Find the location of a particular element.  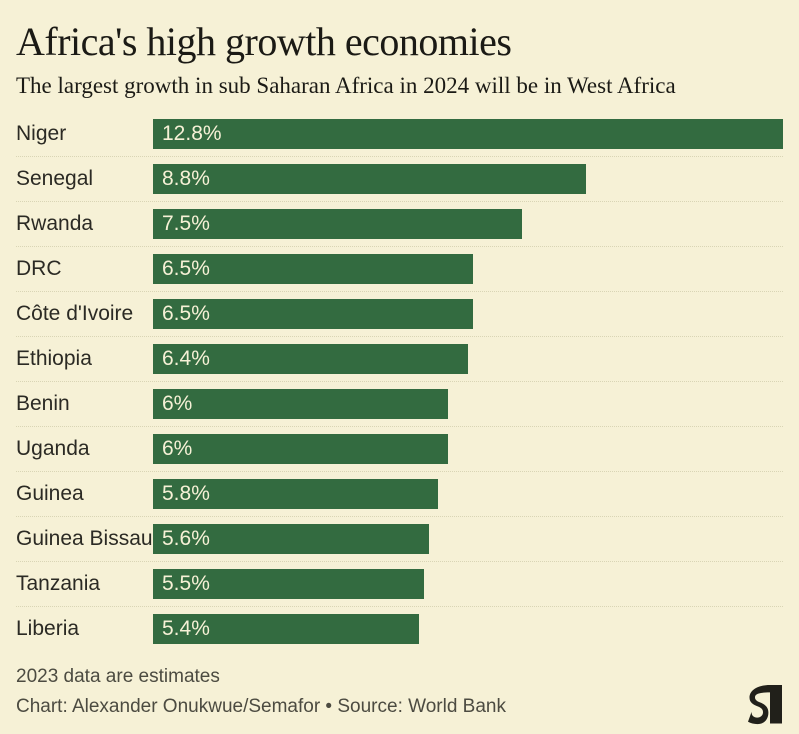

value-label: 5.8% is located at coordinates (186, 494).